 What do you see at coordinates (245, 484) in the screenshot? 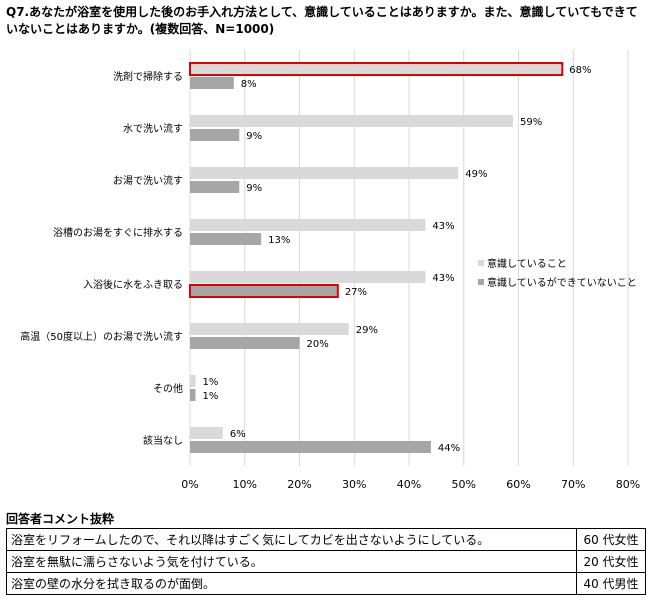
I see `x-tick-label: 10%` at bounding box center [245, 484].